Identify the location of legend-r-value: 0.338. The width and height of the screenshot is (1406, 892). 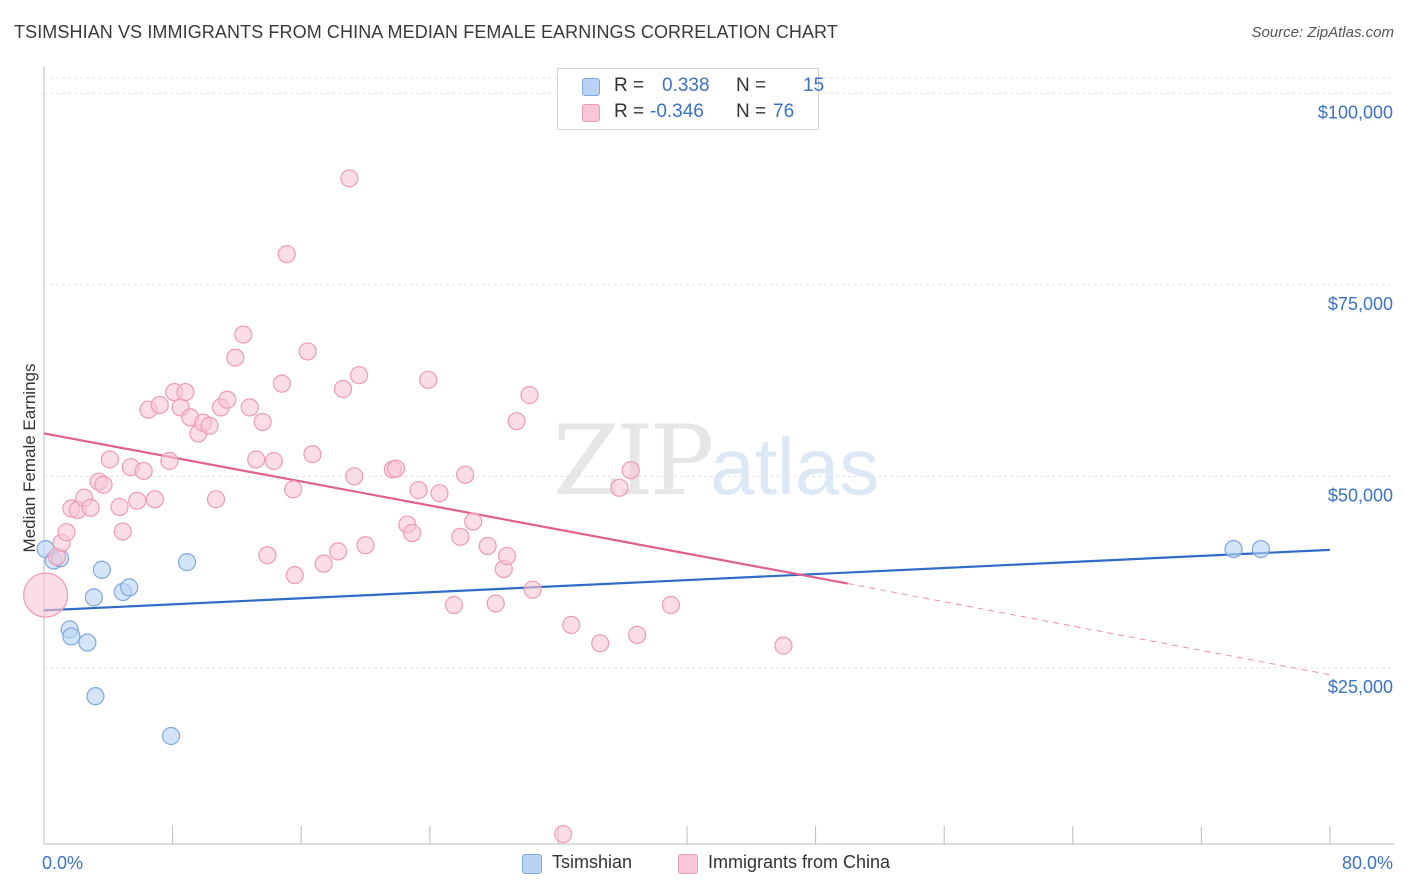
(686, 85).